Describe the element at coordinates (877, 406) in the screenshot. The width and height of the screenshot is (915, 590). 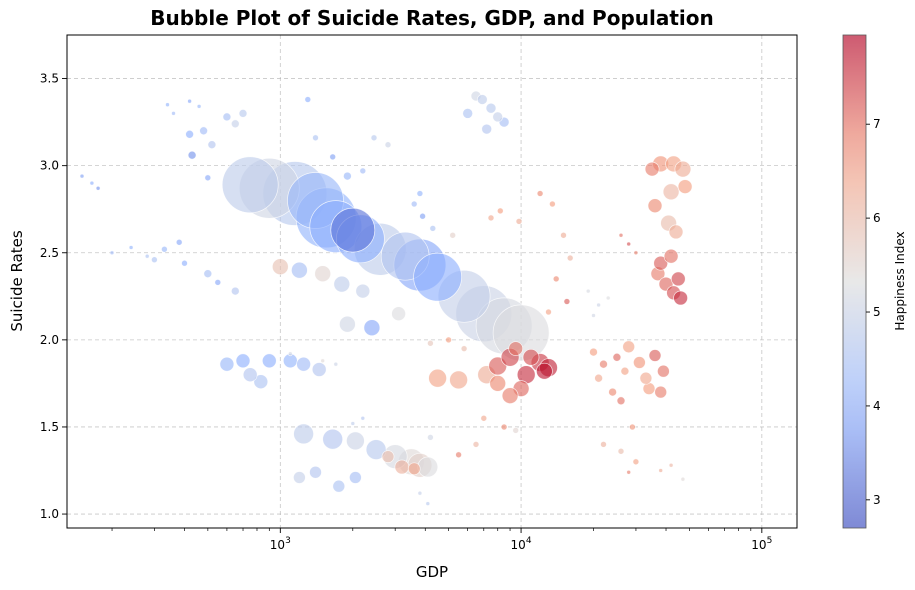
I see `colorbar-tick-label: 4` at that location.